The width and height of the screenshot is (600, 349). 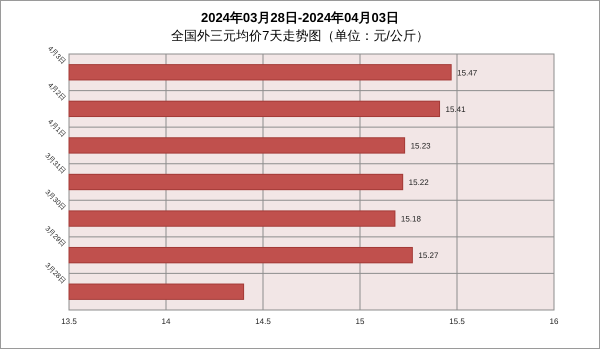 I want to click on data-label: 15.41, so click(x=456, y=109).